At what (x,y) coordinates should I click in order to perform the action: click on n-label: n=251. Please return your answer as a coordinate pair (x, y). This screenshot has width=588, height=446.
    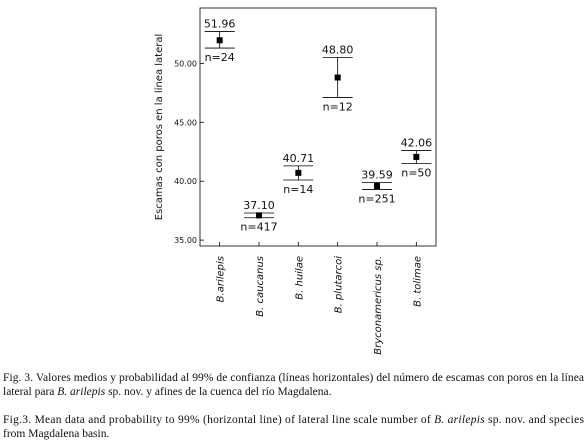
    Looking at the image, I should click on (376, 198).